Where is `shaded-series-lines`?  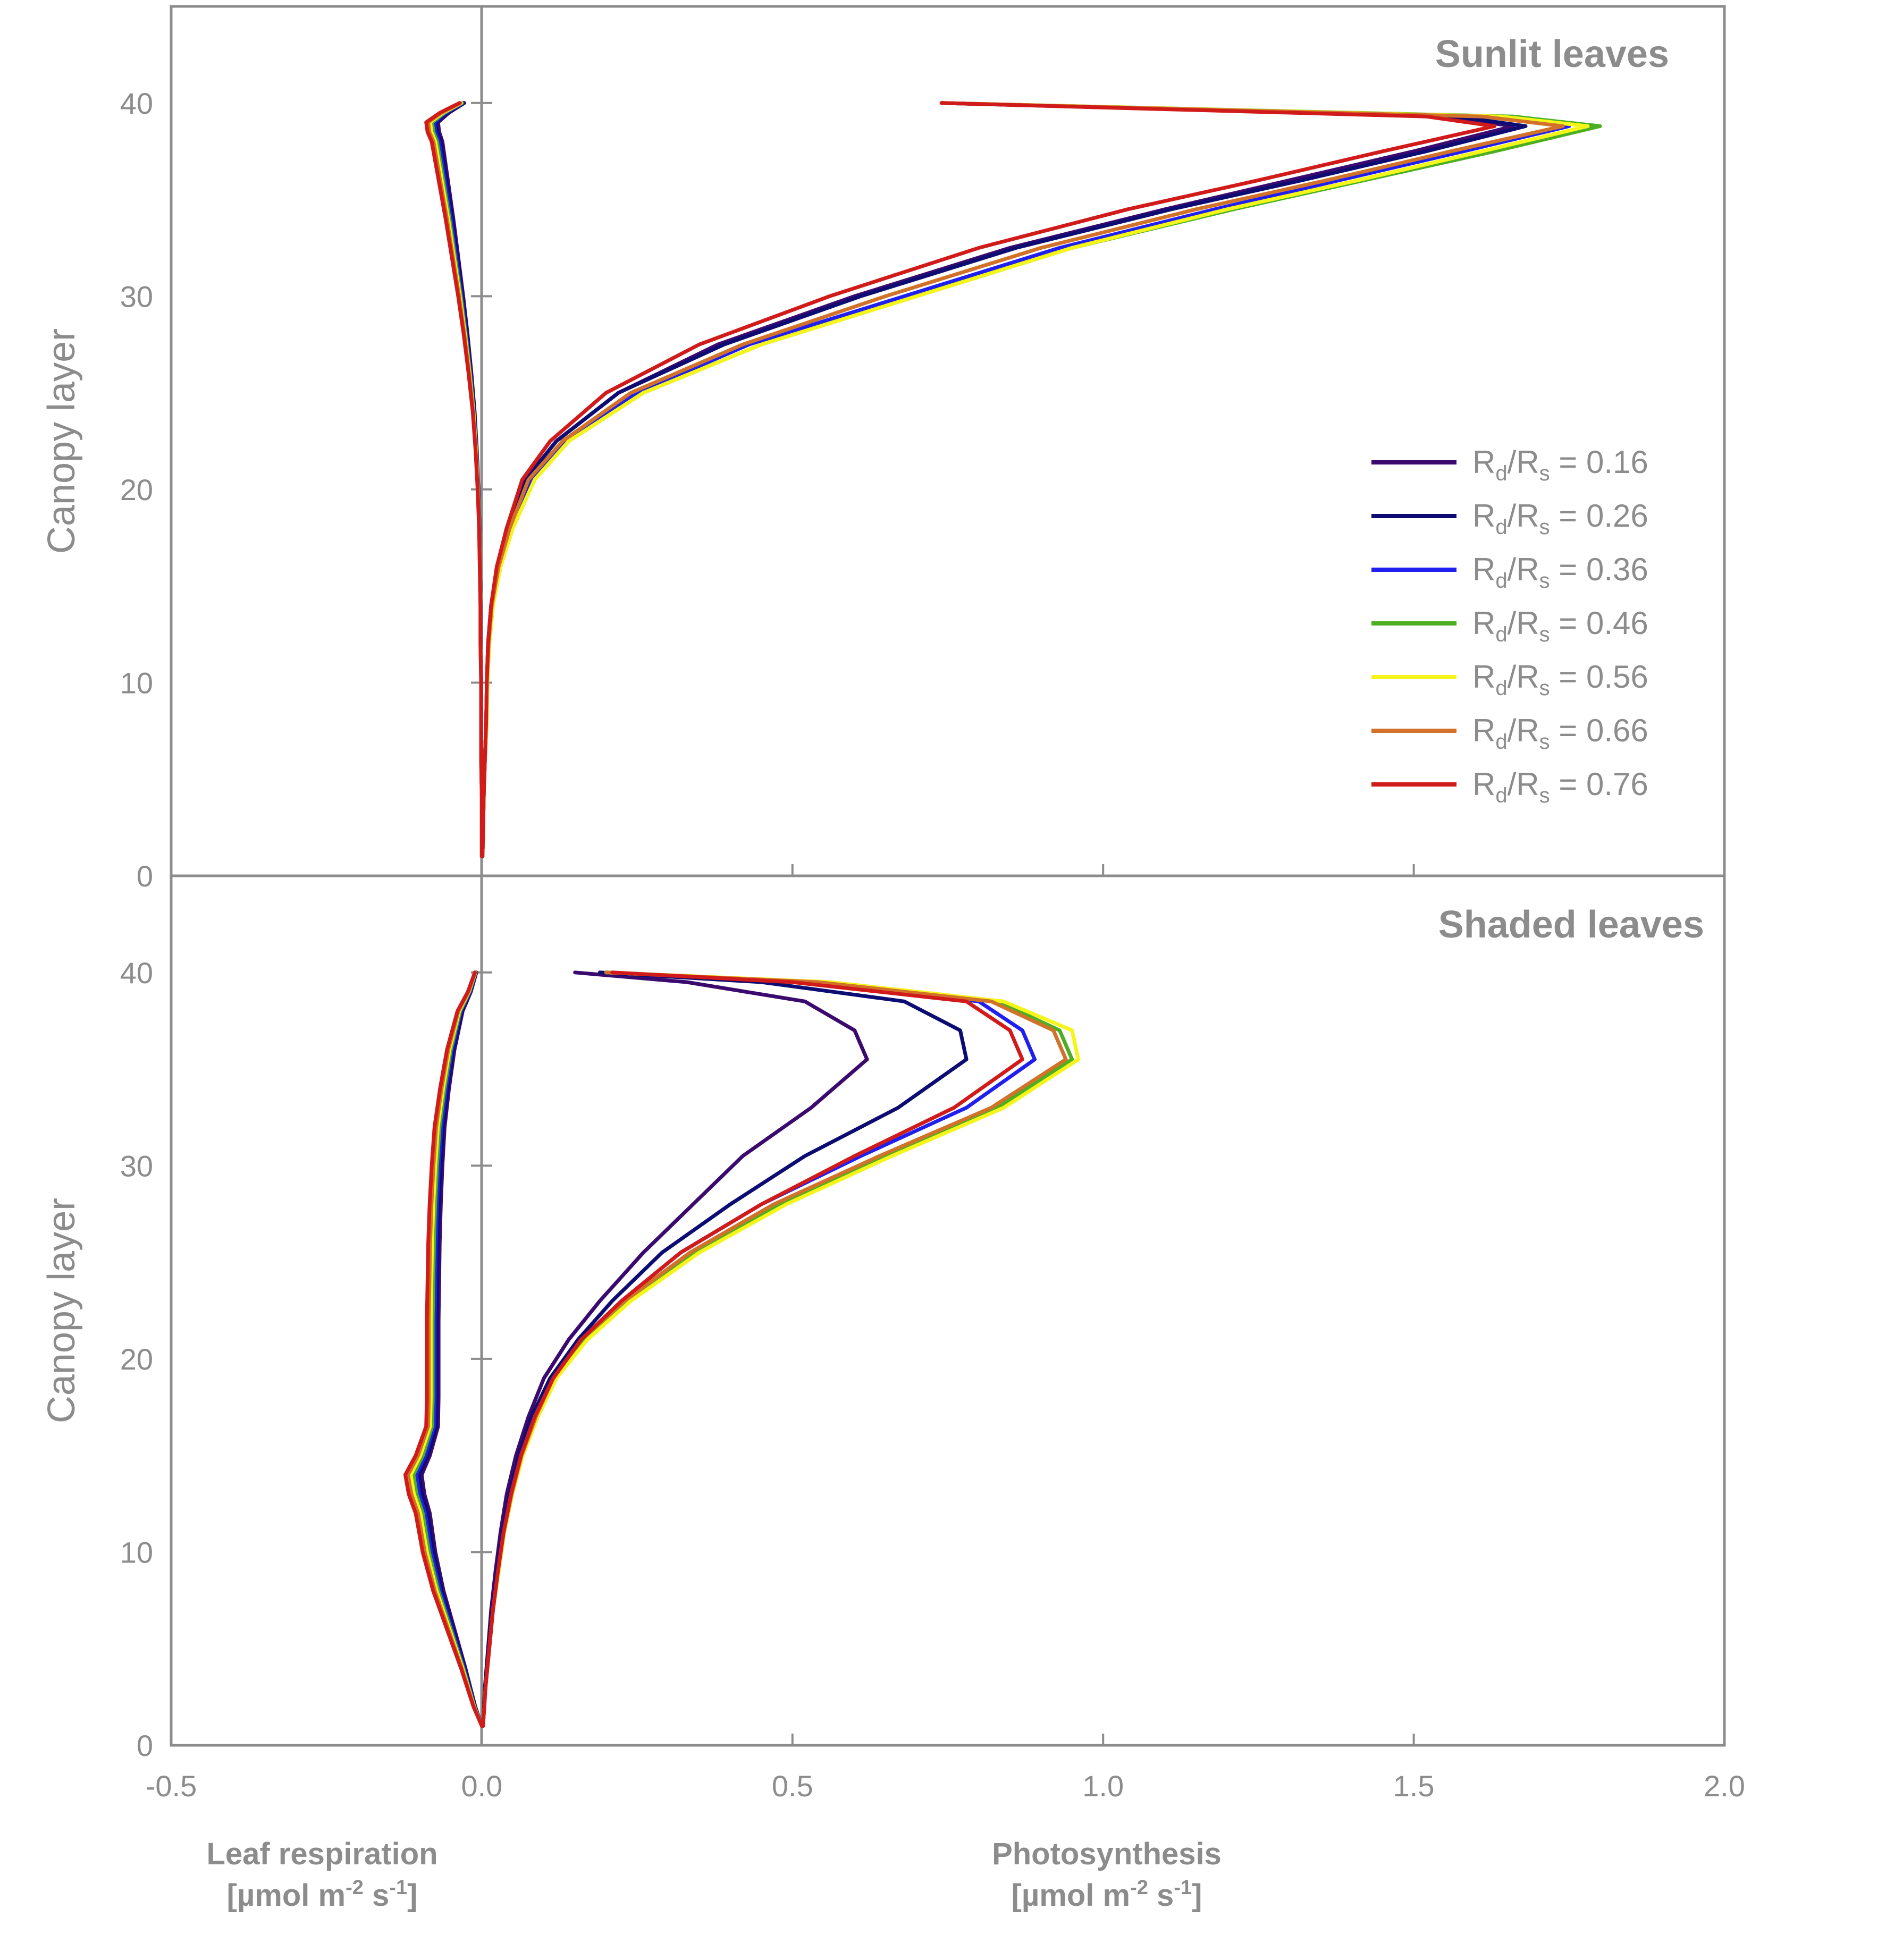
shaded-series-lines is located at coordinates (741, 1349).